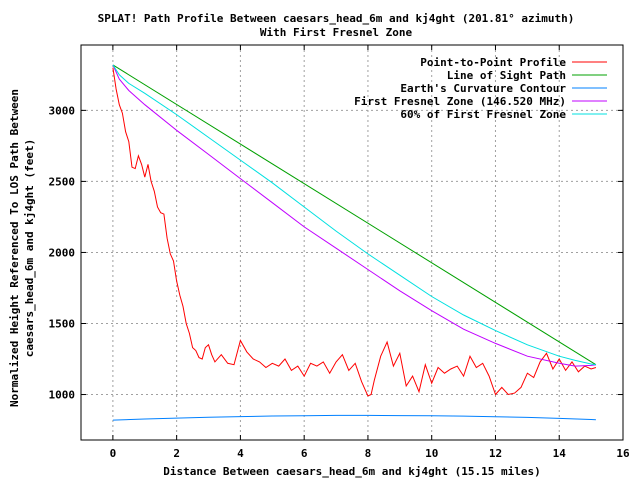 The width and height of the screenshot is (640, 480). Describe the element at coordinates (623, 453) in the screenshot. I see `x-tick-label: 16` at that location.